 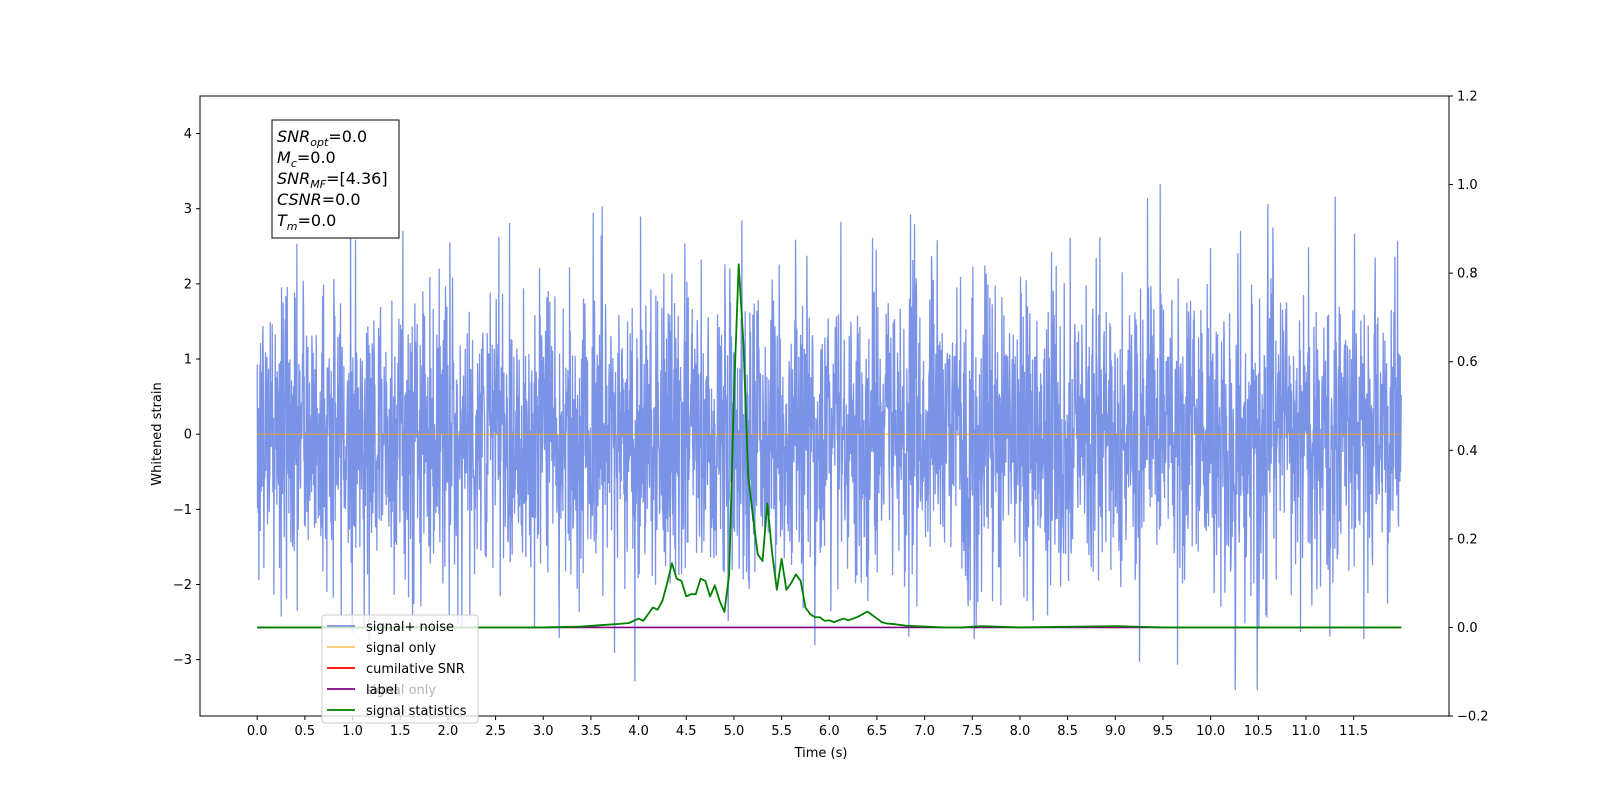 What do you see at coordinates (186, 397) in the screenshot?
I see `y-axis-ticks: −3 −2 −1 0 1 2 3 4` at bounding box center [186, 397].